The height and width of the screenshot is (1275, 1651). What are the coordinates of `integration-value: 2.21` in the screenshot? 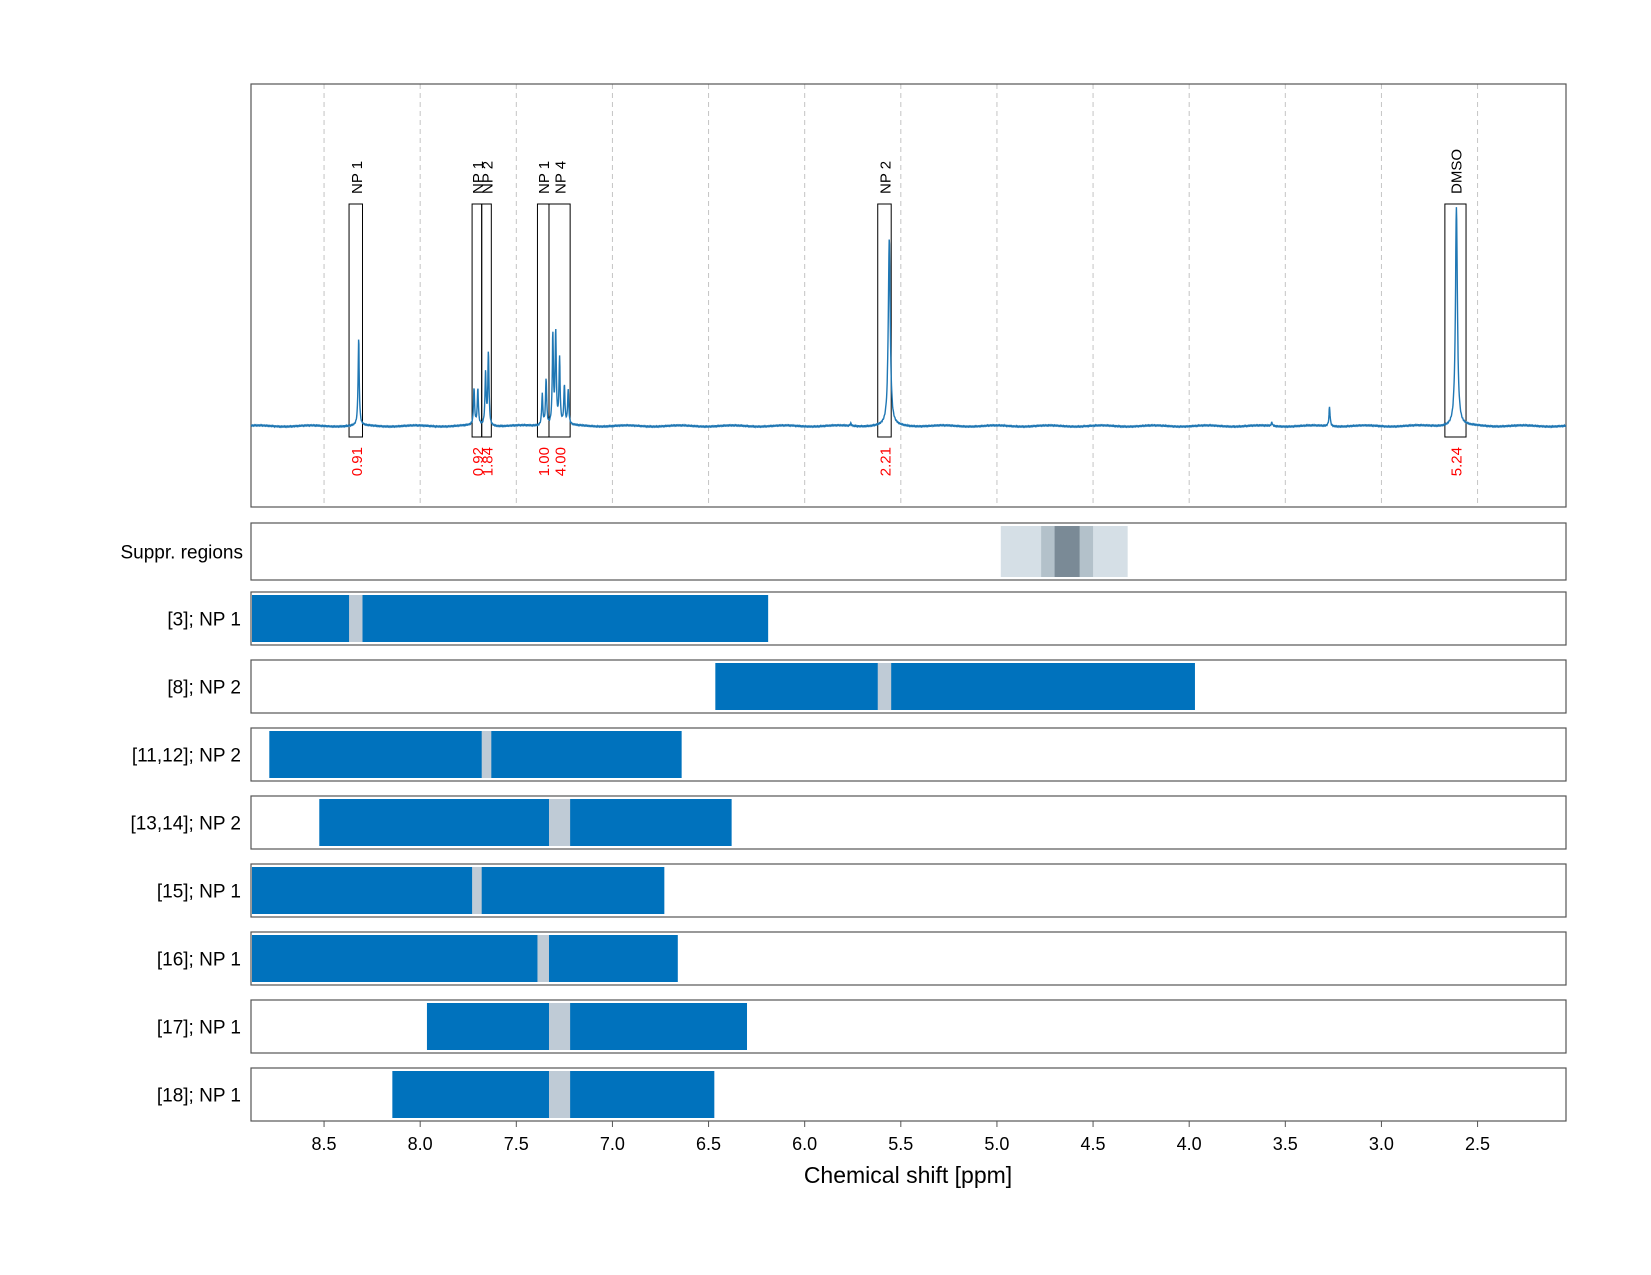 It's located at (885, 461).